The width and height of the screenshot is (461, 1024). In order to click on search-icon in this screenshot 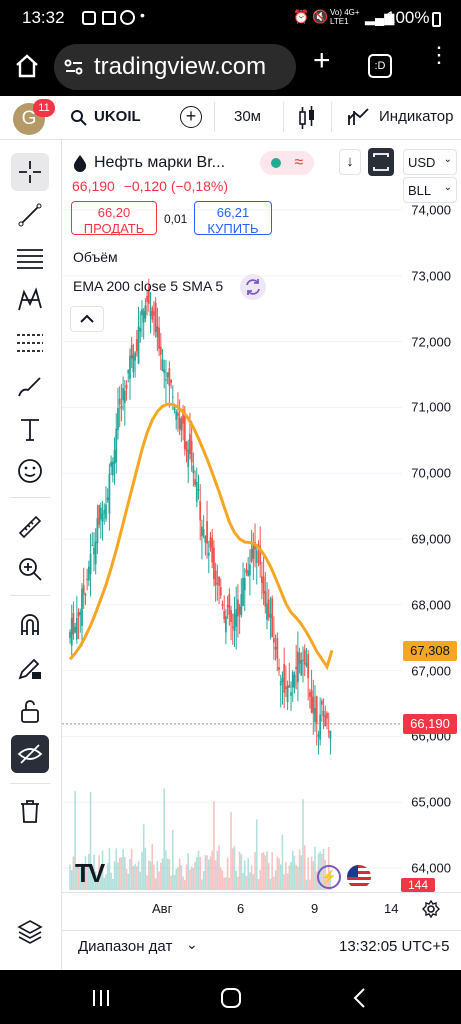, I will do `click(79, 118)`.